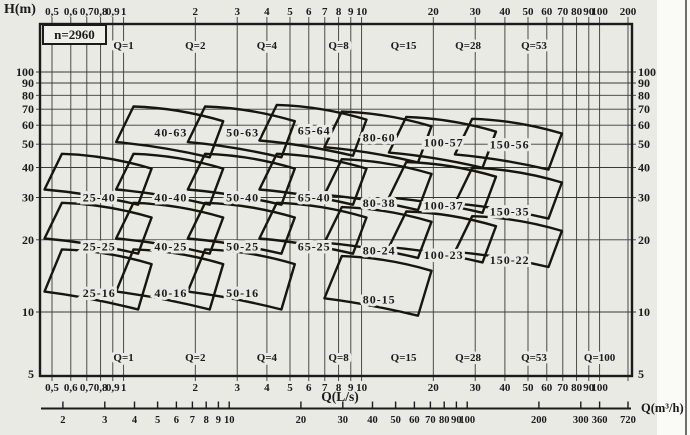 The image size is (690, 435). What do you see at coordinates (267, 358) in the screenshot?
I see `svg-text: Q=4` at bounding box center [267, 358].